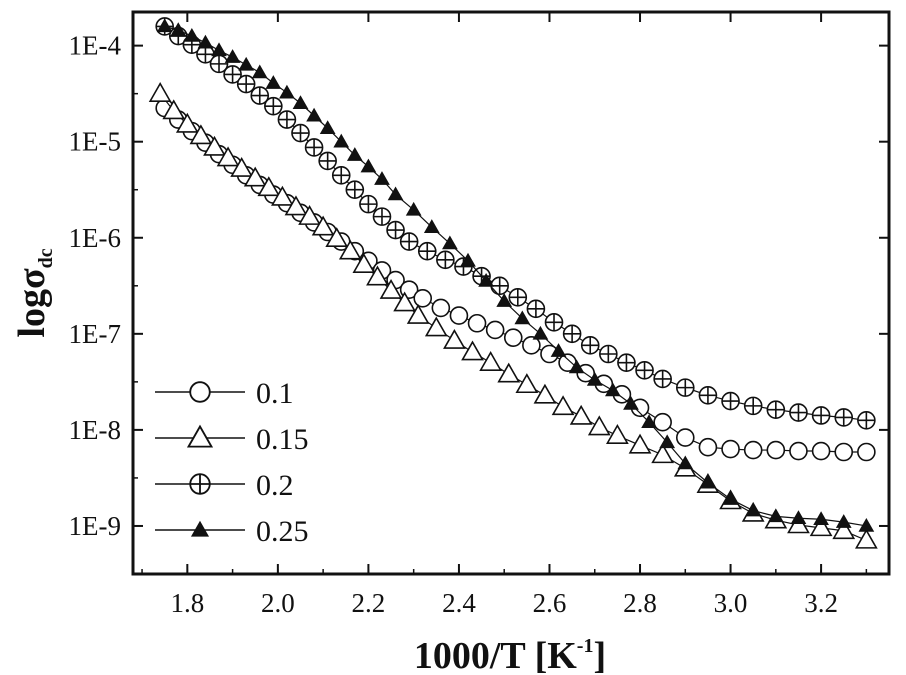  I want to click on legend-item-0.1: 0.1, so click(224, 393).